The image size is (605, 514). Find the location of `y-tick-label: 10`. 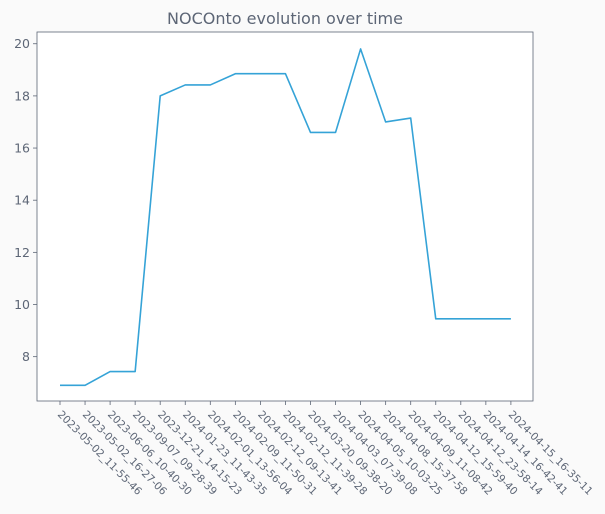

y-tick-label: 10 is located at coordinates (22, 304).